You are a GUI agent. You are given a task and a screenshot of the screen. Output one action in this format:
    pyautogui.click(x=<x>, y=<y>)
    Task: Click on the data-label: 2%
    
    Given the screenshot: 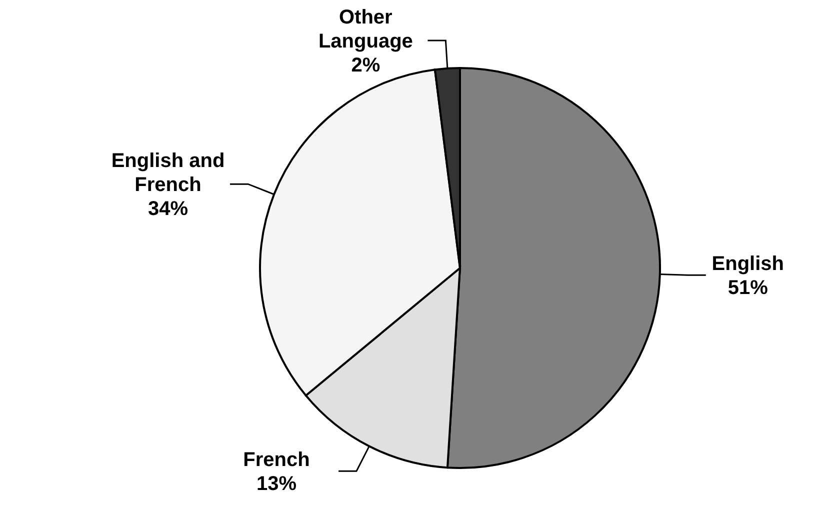 What is the action you would take?
    pyautogui.click(x=365, y=65)
    